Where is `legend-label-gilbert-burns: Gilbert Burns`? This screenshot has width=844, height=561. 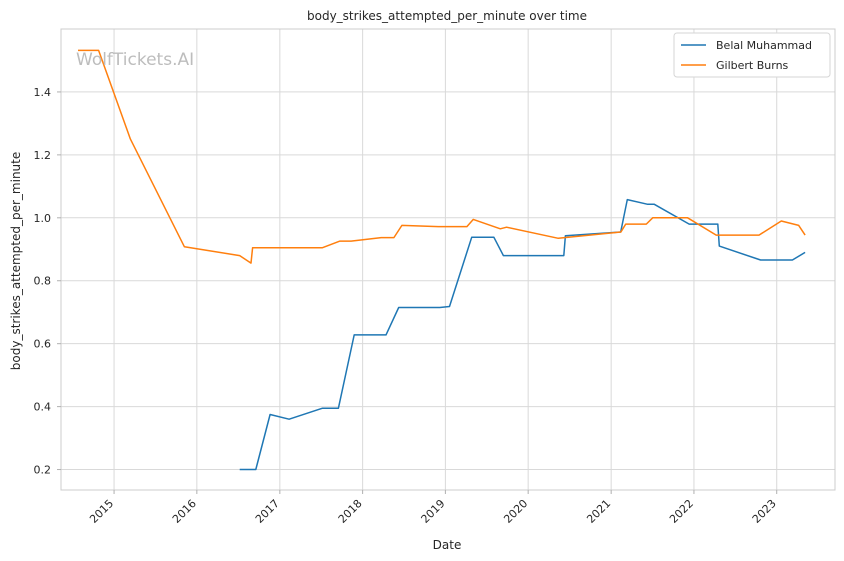
legend-label-gilbert-burns: Gilbert Burns is located at coordinates (752, 65).